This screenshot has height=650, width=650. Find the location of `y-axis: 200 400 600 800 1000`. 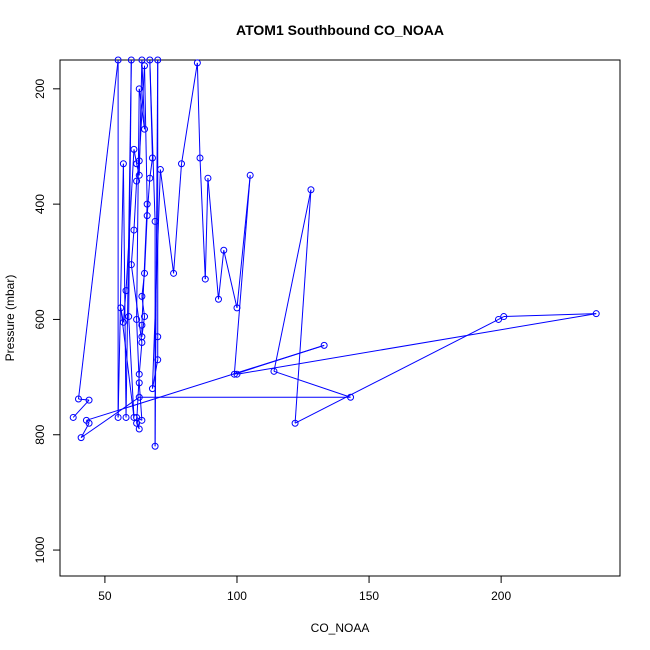

y-axis: 200 400 600 800 1000 is located at coordinates (47, 320).